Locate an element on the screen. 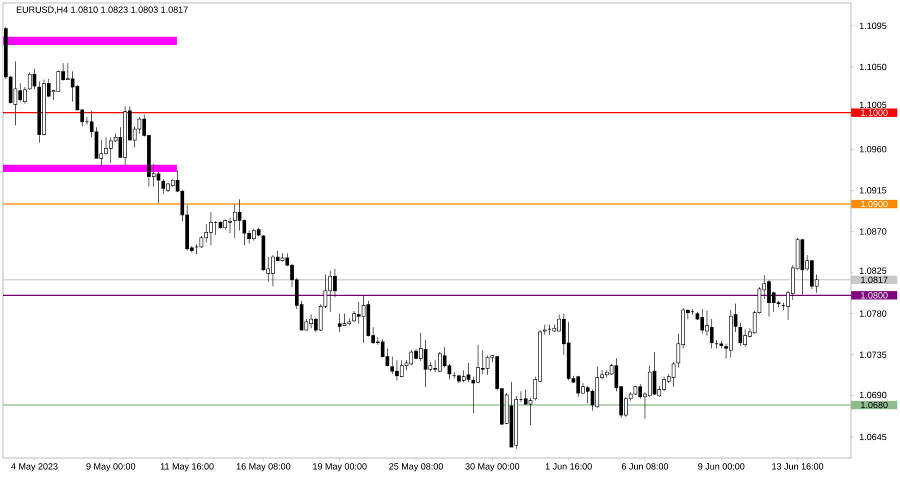 This screenshot has height=480, width=900. x-tick-label: 4 May 2023 is located at coordinates (34, 467).